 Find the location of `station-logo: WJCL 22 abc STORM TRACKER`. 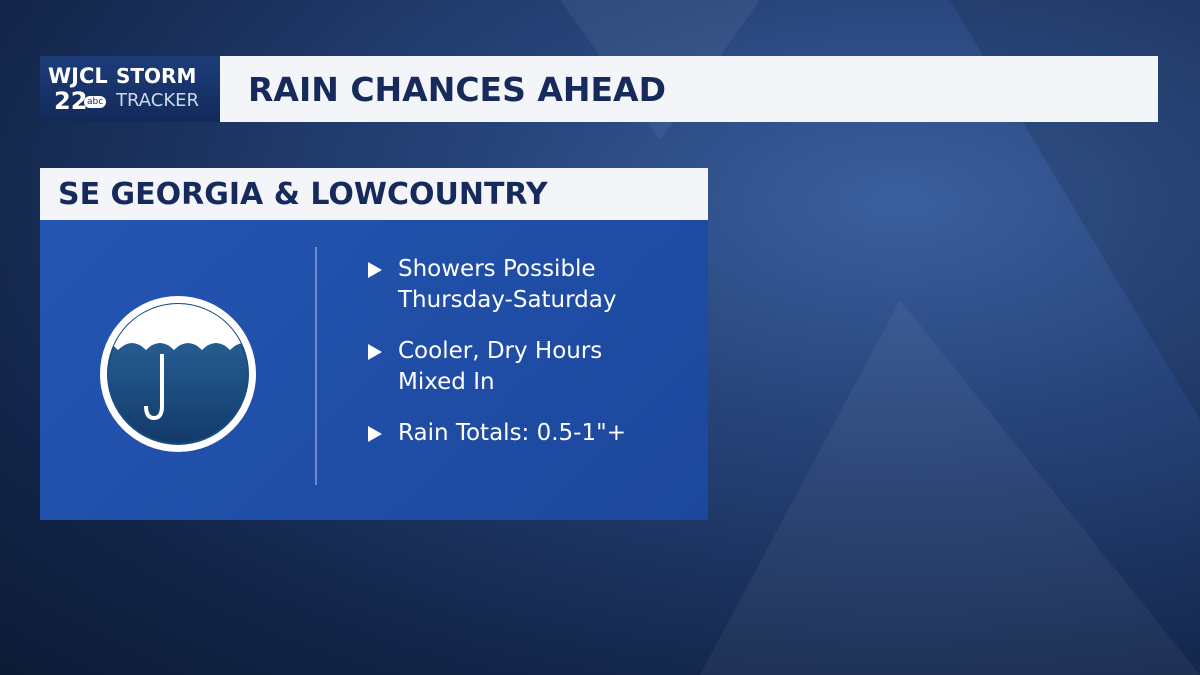

station-logo: WJCL 22 abc STORM TRACKER is located at coordinates (130, 89).